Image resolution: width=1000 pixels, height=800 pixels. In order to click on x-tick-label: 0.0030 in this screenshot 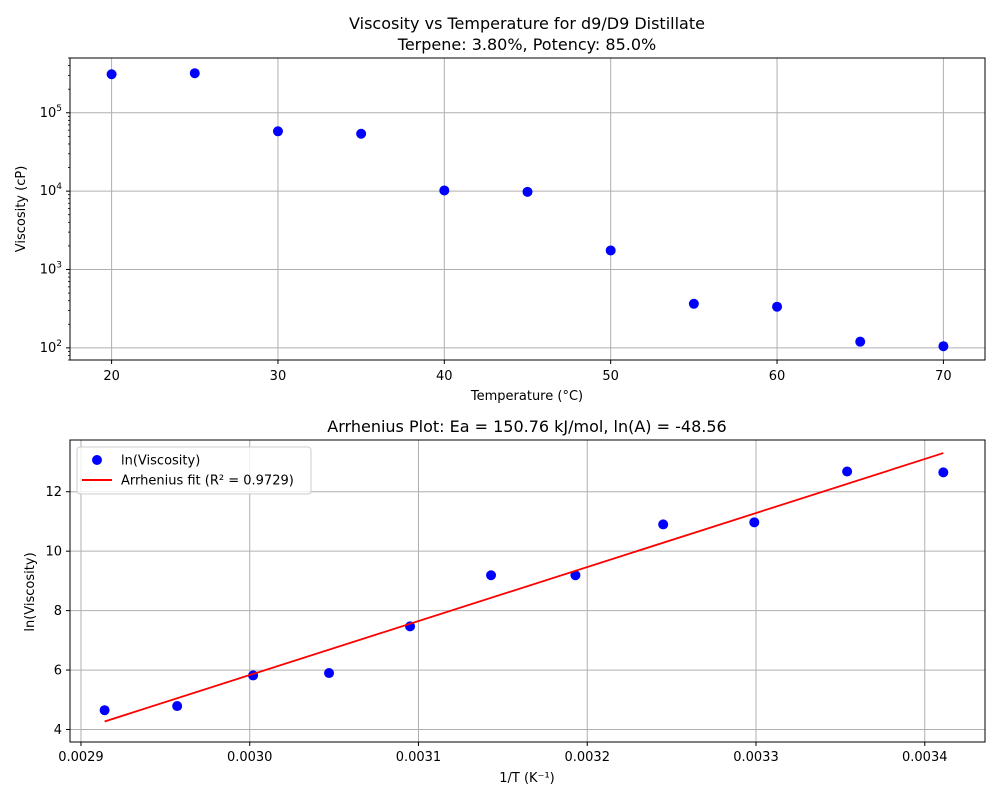, I will do `click(250, 757)`.